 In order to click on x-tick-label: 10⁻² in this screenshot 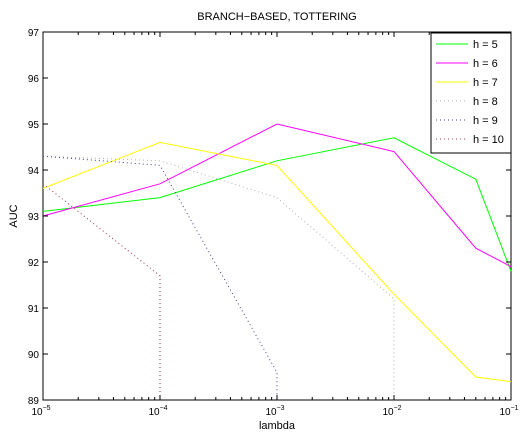, I will do `click(391, 411)`.